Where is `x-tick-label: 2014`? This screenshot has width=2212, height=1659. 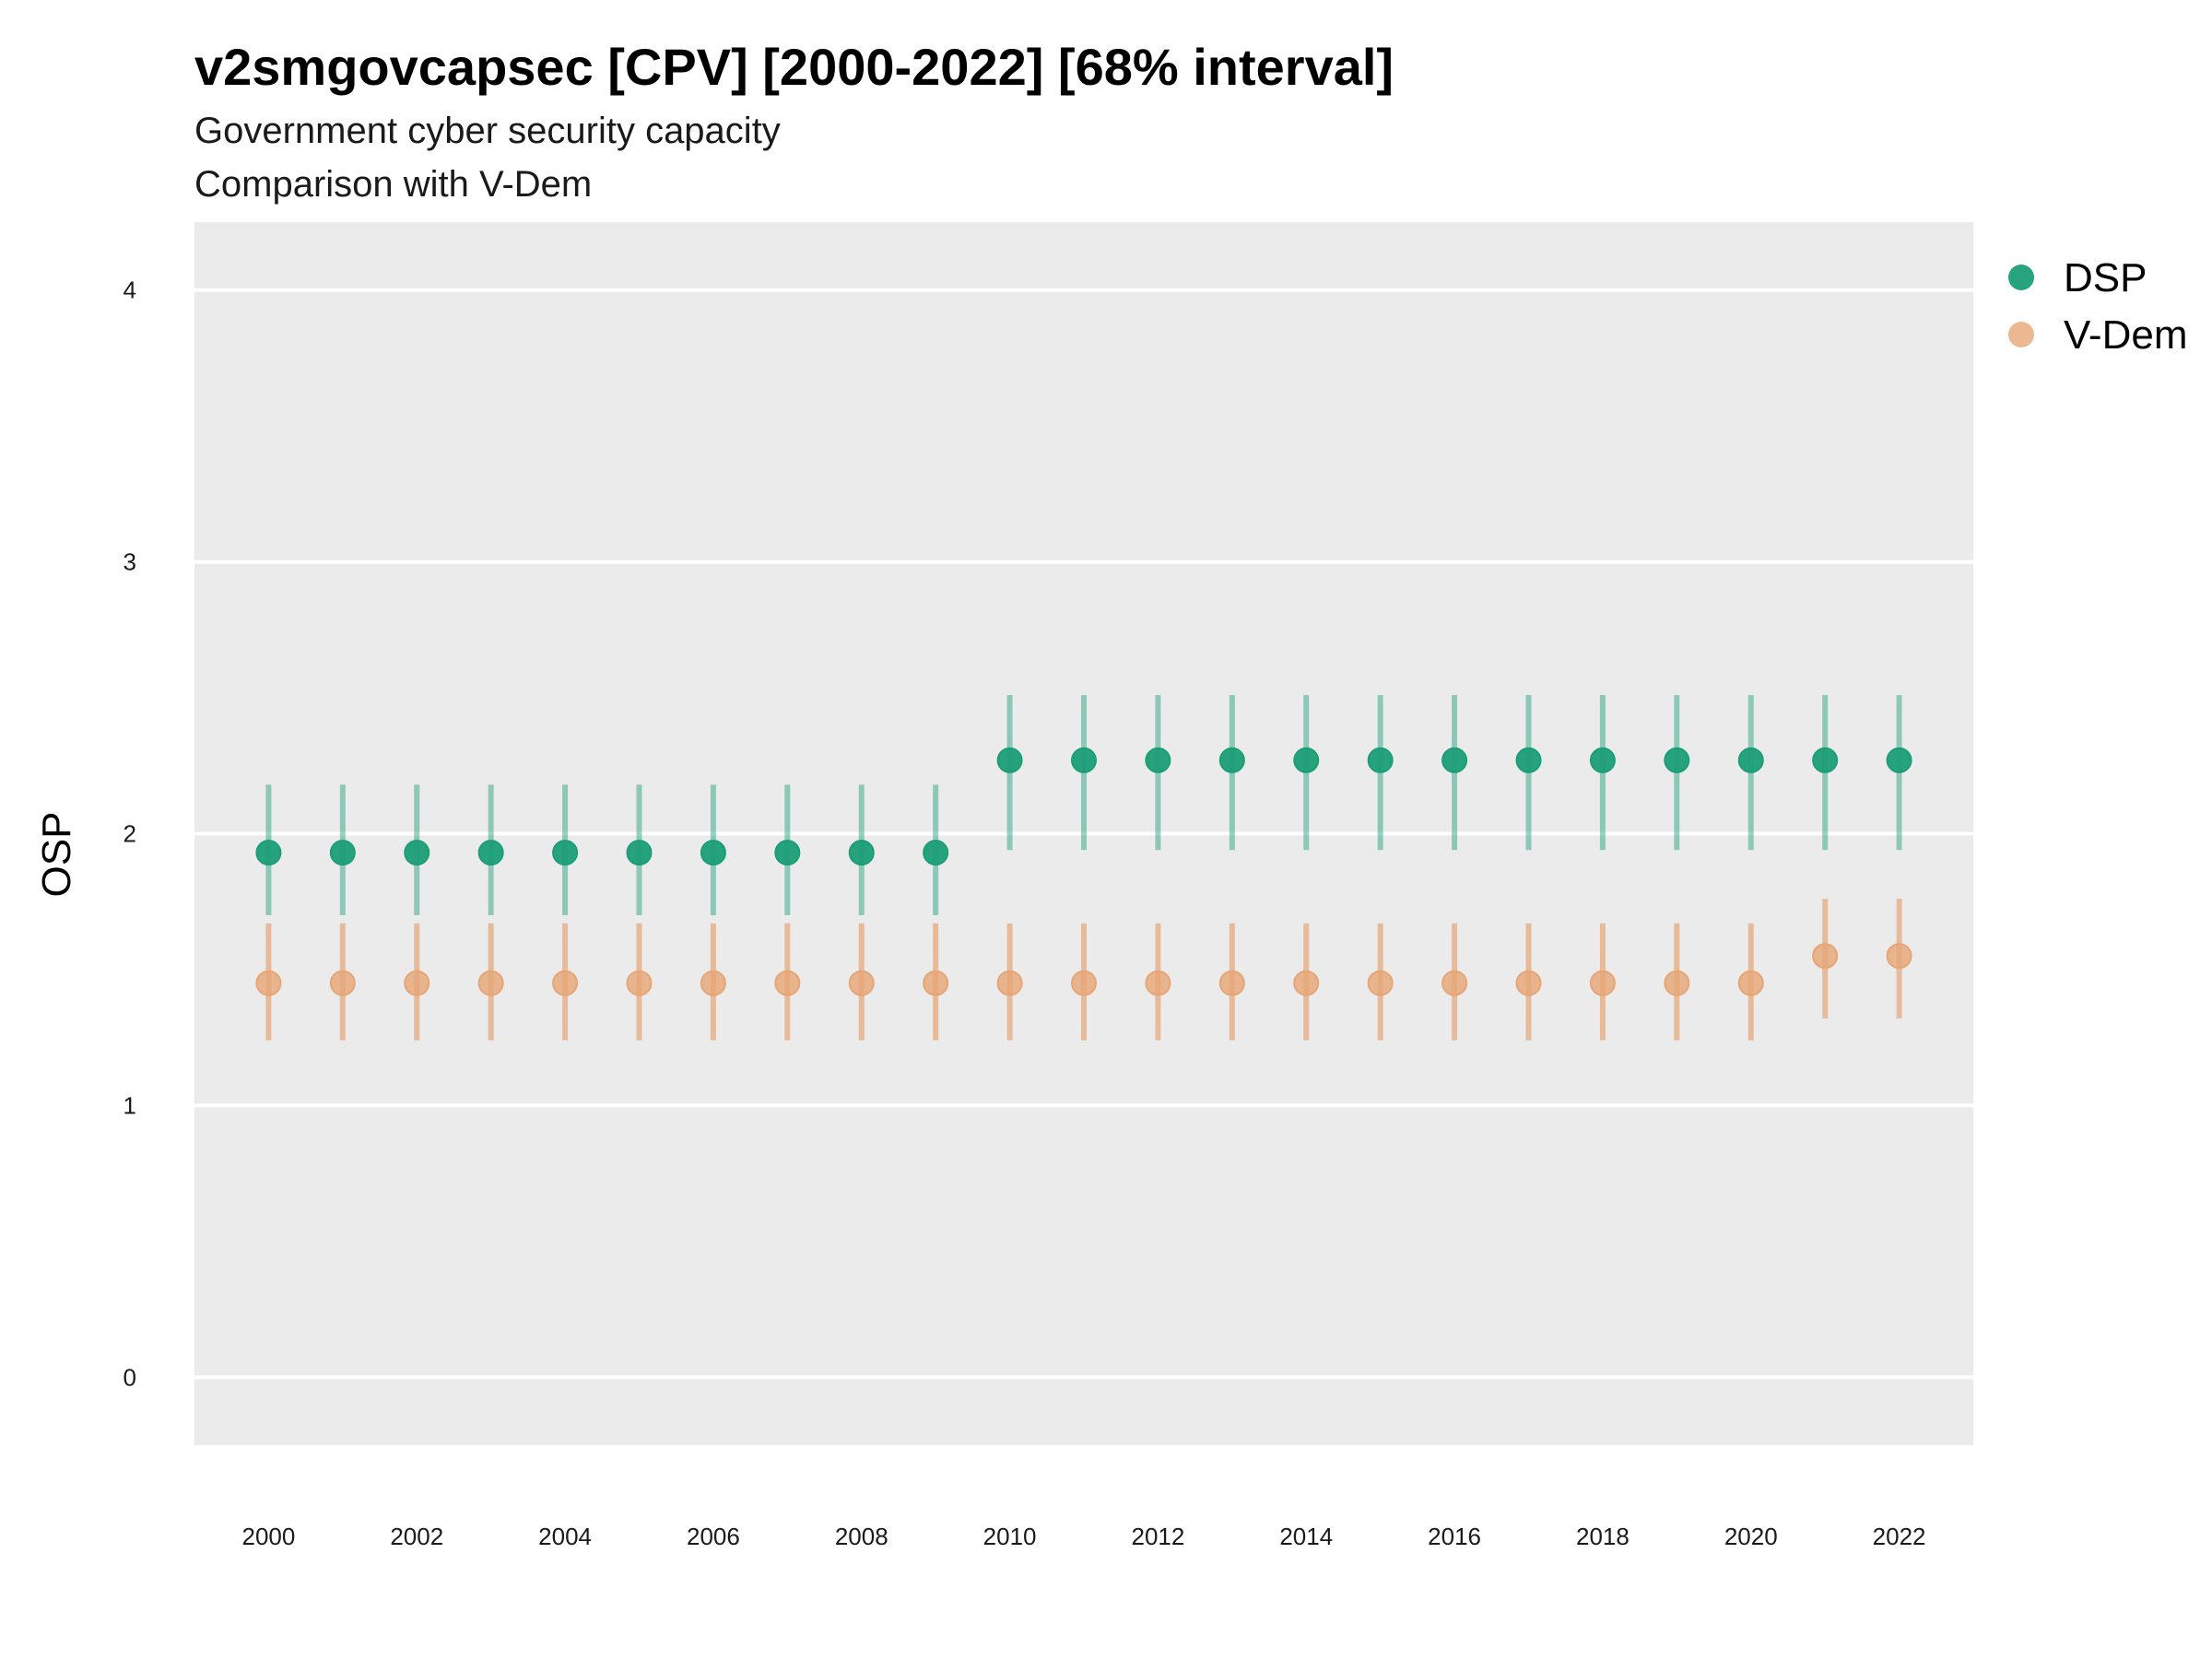 x-tick-label: 2014 is located at coordinates (1306, 1536).